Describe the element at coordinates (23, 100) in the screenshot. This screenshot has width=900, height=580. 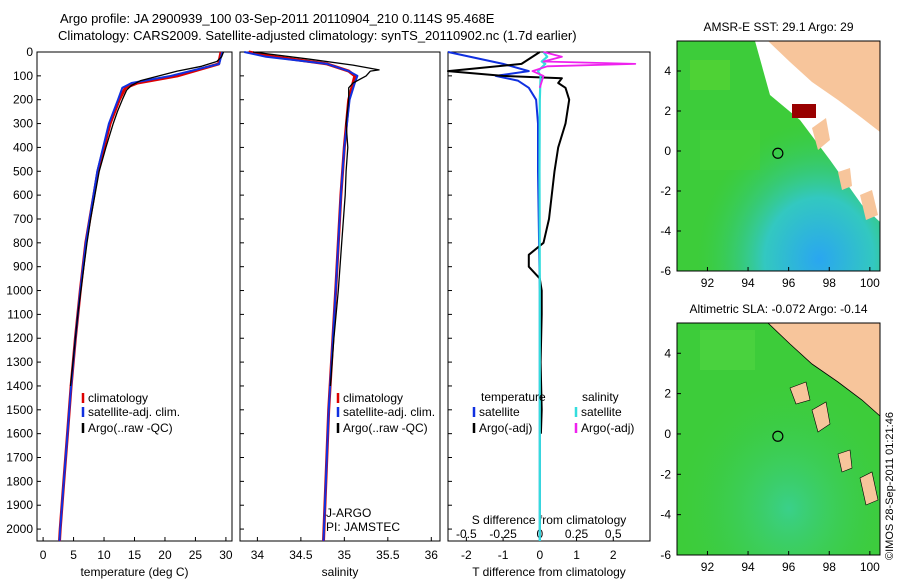
I see `temp-ytick-label: 200` at that location.